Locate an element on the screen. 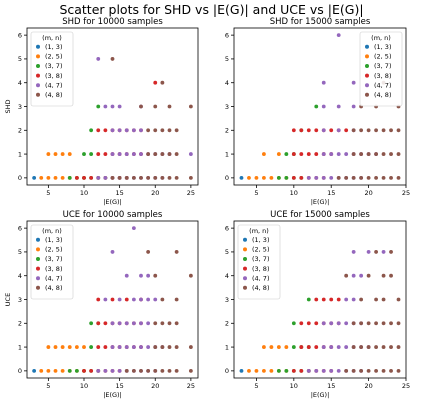 This screenshot has height=401, width=423. x-axis-label: |E(G)| is located at coordinates (320, 202).